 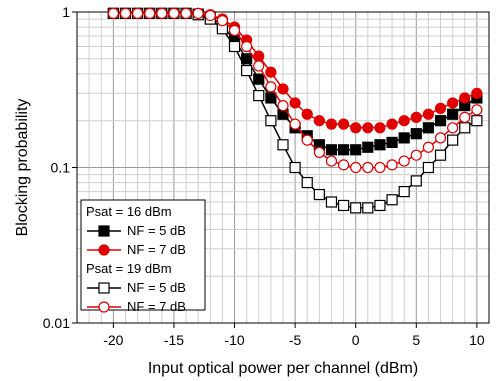 What do you see at coordinates (66, 12) in the screenshot?
I see `y-tick-label: 1` at bounding box center [66, 12].